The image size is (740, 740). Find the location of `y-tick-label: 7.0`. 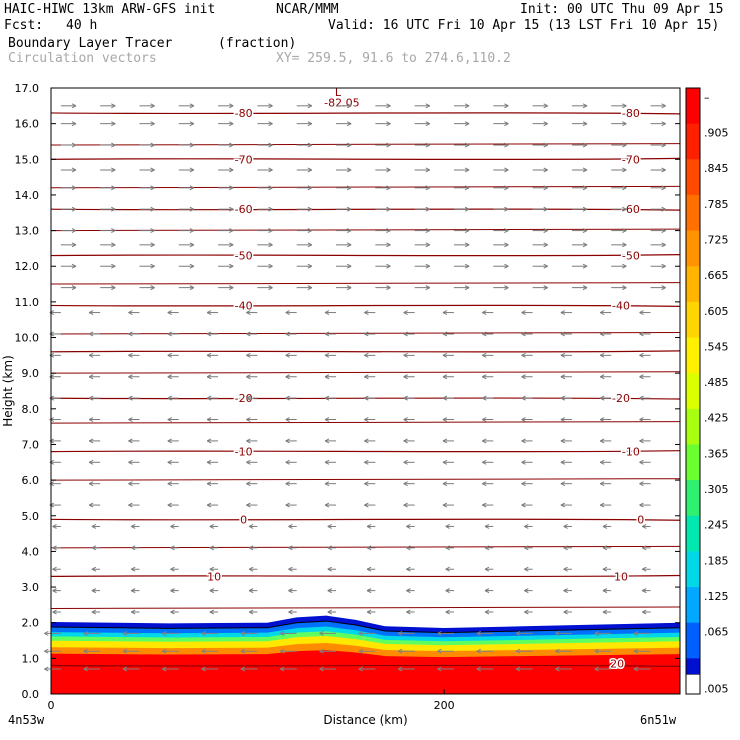

y-tick-label: 7.0 is located at coordinates (31, 444).